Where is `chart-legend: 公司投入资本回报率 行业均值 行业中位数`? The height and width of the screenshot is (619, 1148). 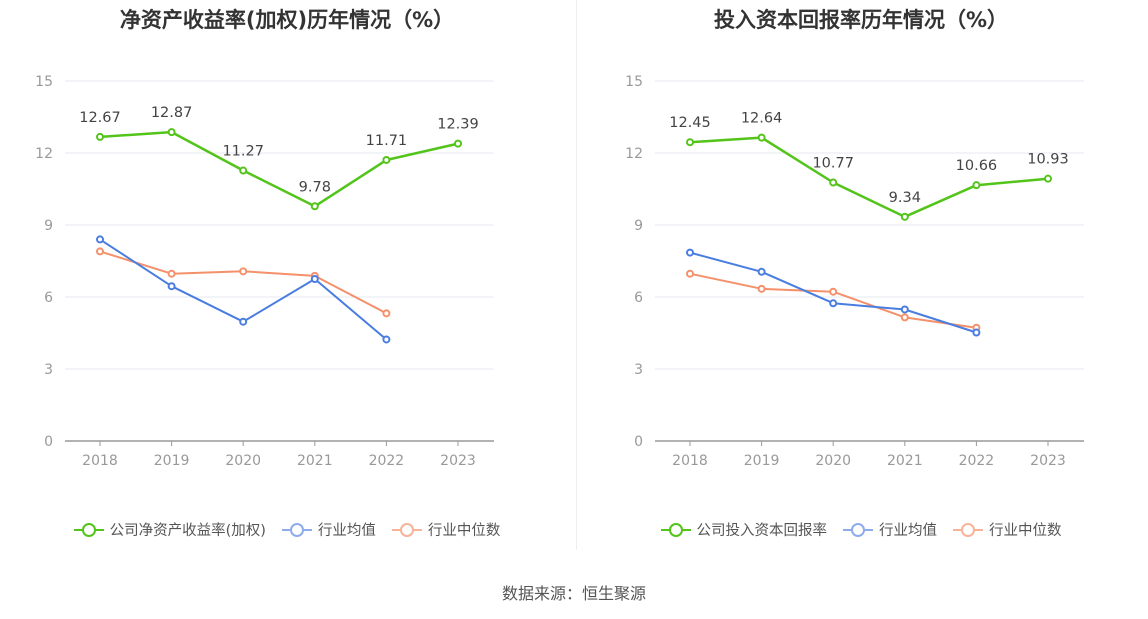 chart-legend: 公司投入资本回报率 行业均值 行业中位数 is located at coordinates (861, 529).